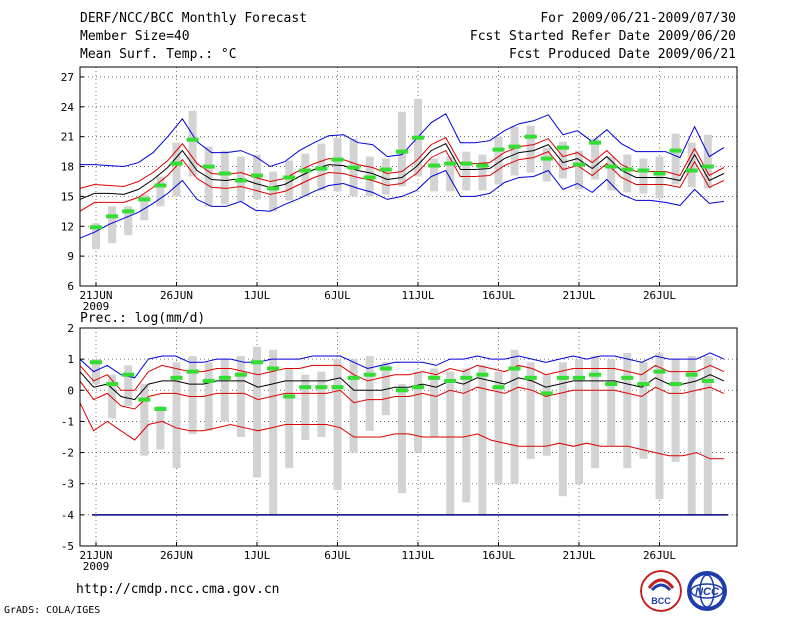 The image size is (800, 618). I want to click on temp-ytick-label: 18, so click(67, 167).